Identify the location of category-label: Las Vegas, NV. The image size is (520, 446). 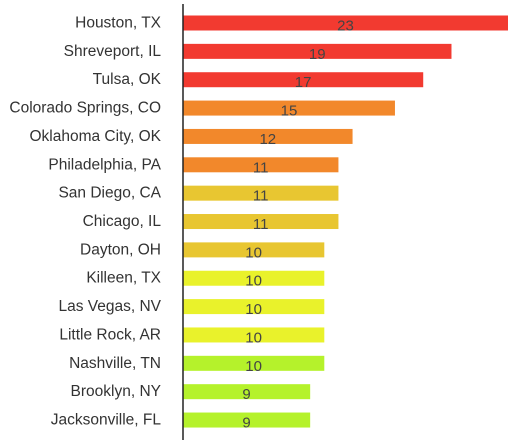
(109, 306).